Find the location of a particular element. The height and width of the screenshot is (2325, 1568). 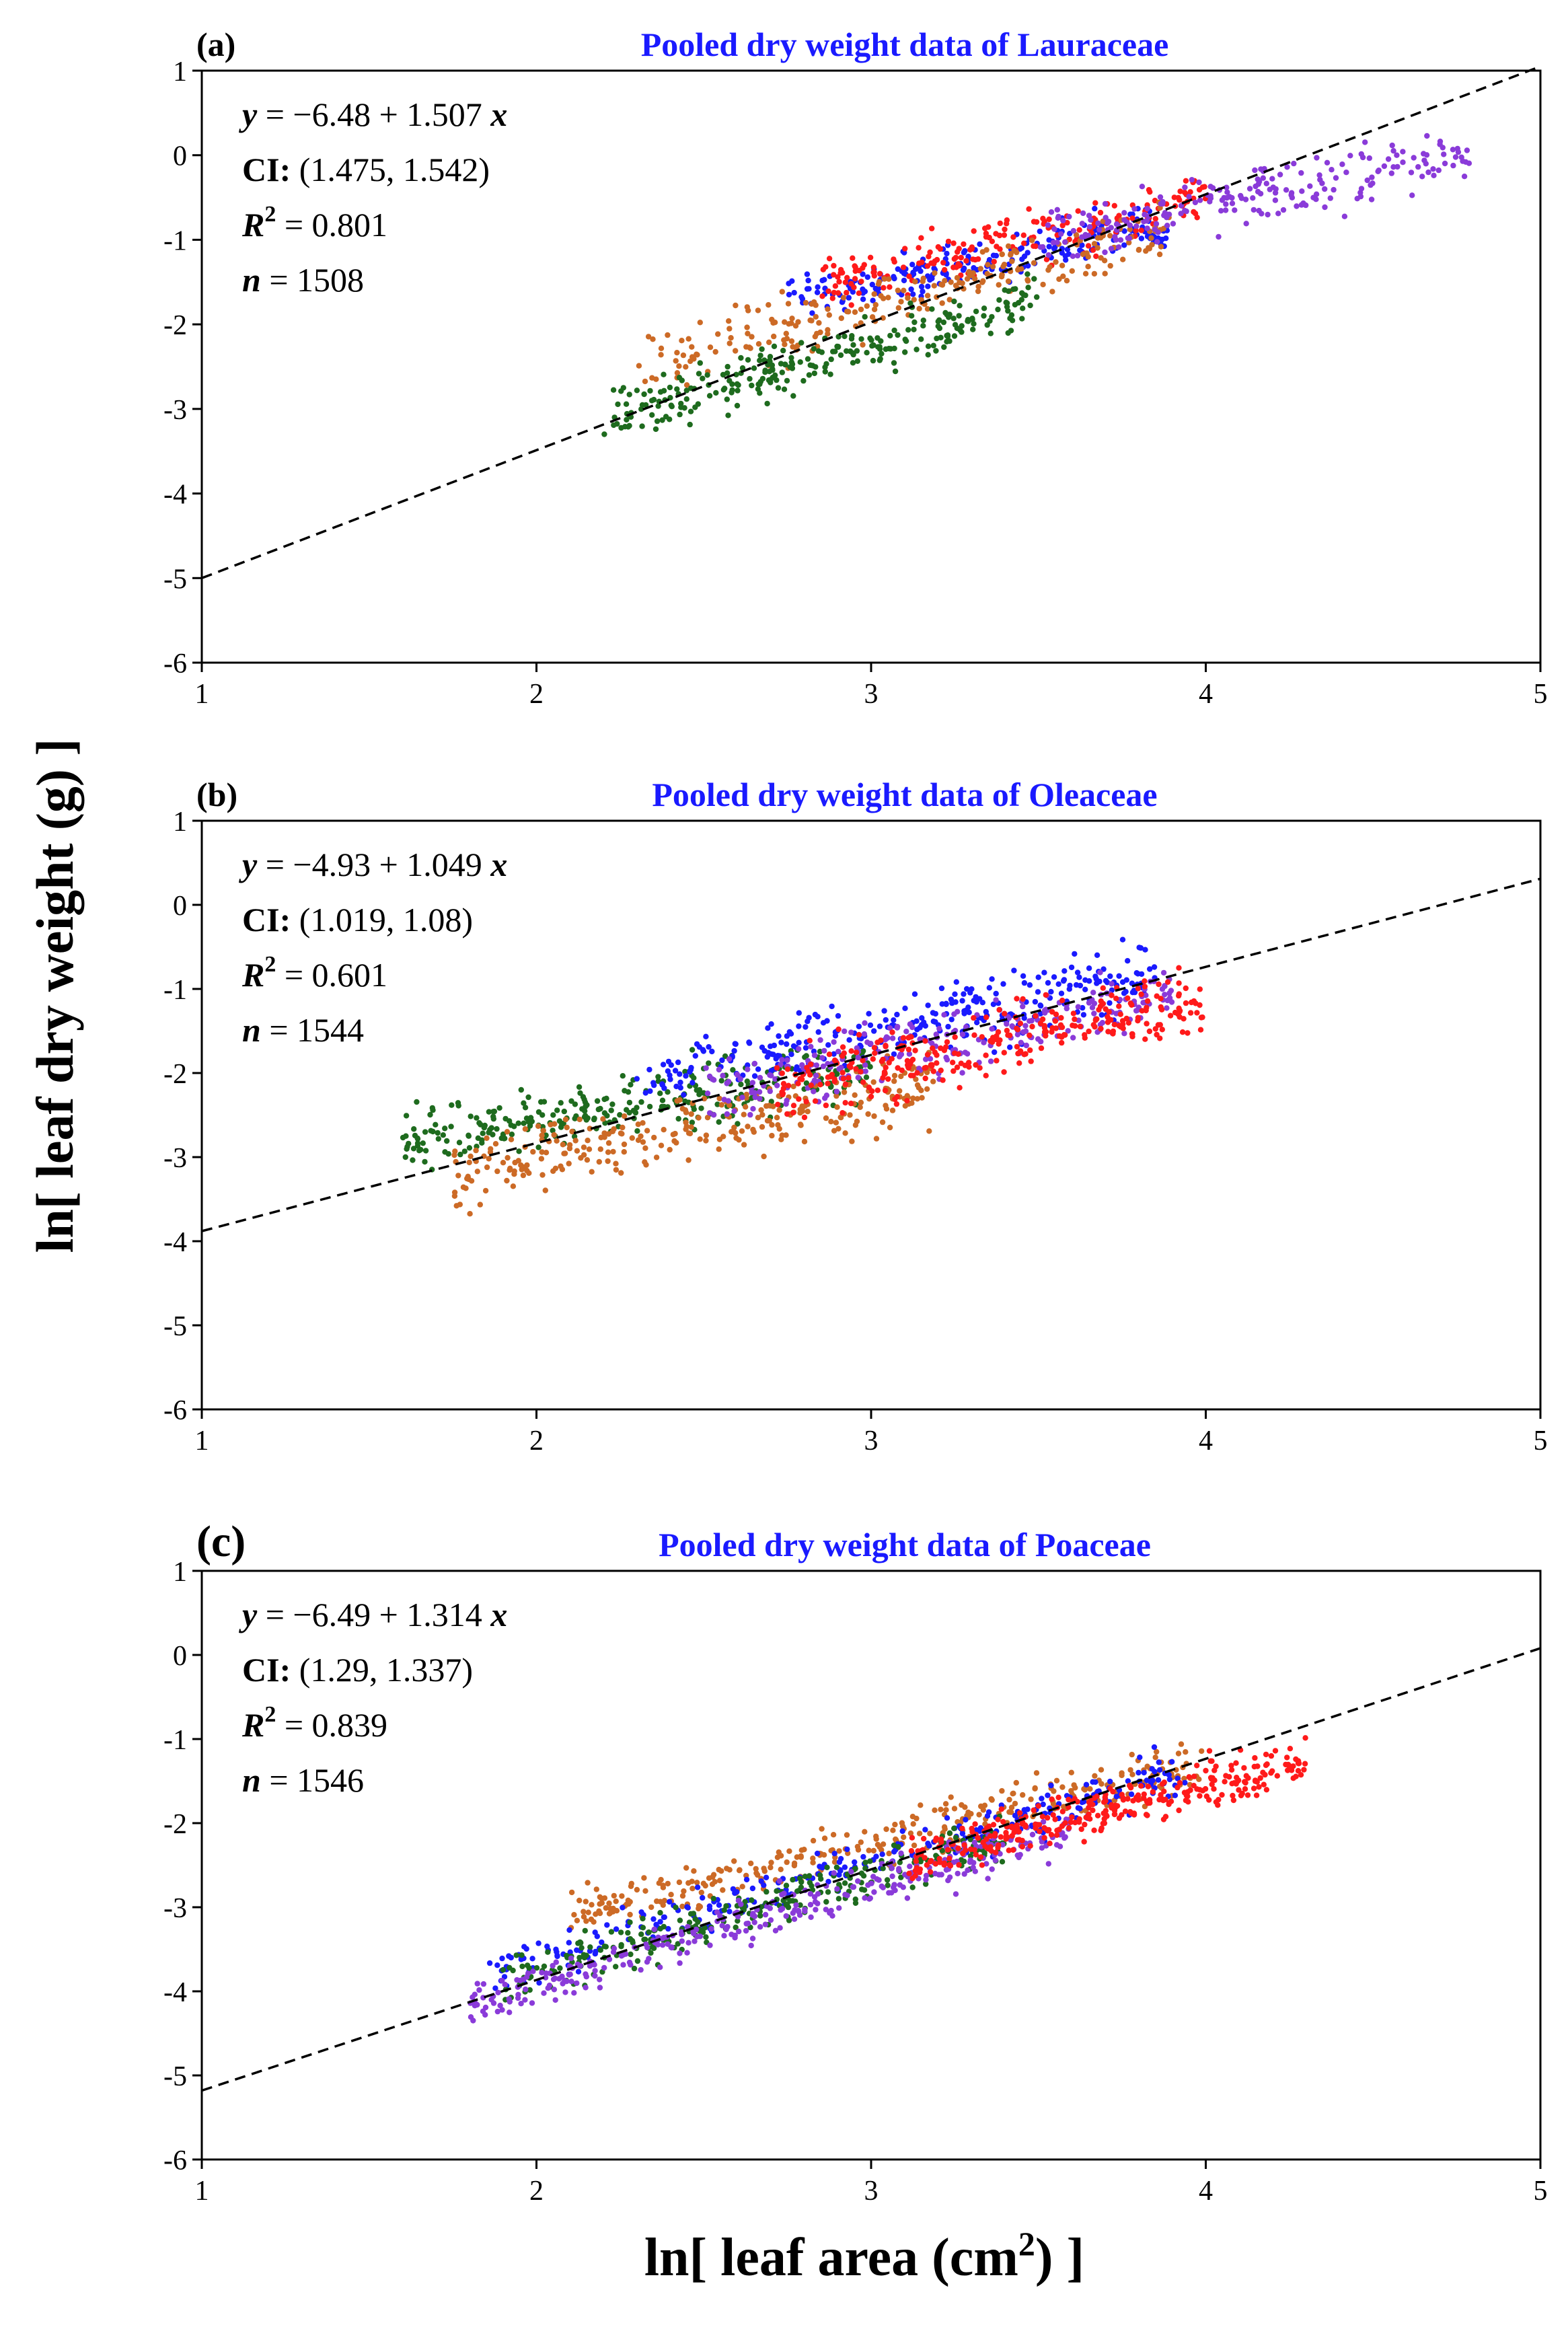

y-tick-label: 1 is located at coordinates (180, 72).